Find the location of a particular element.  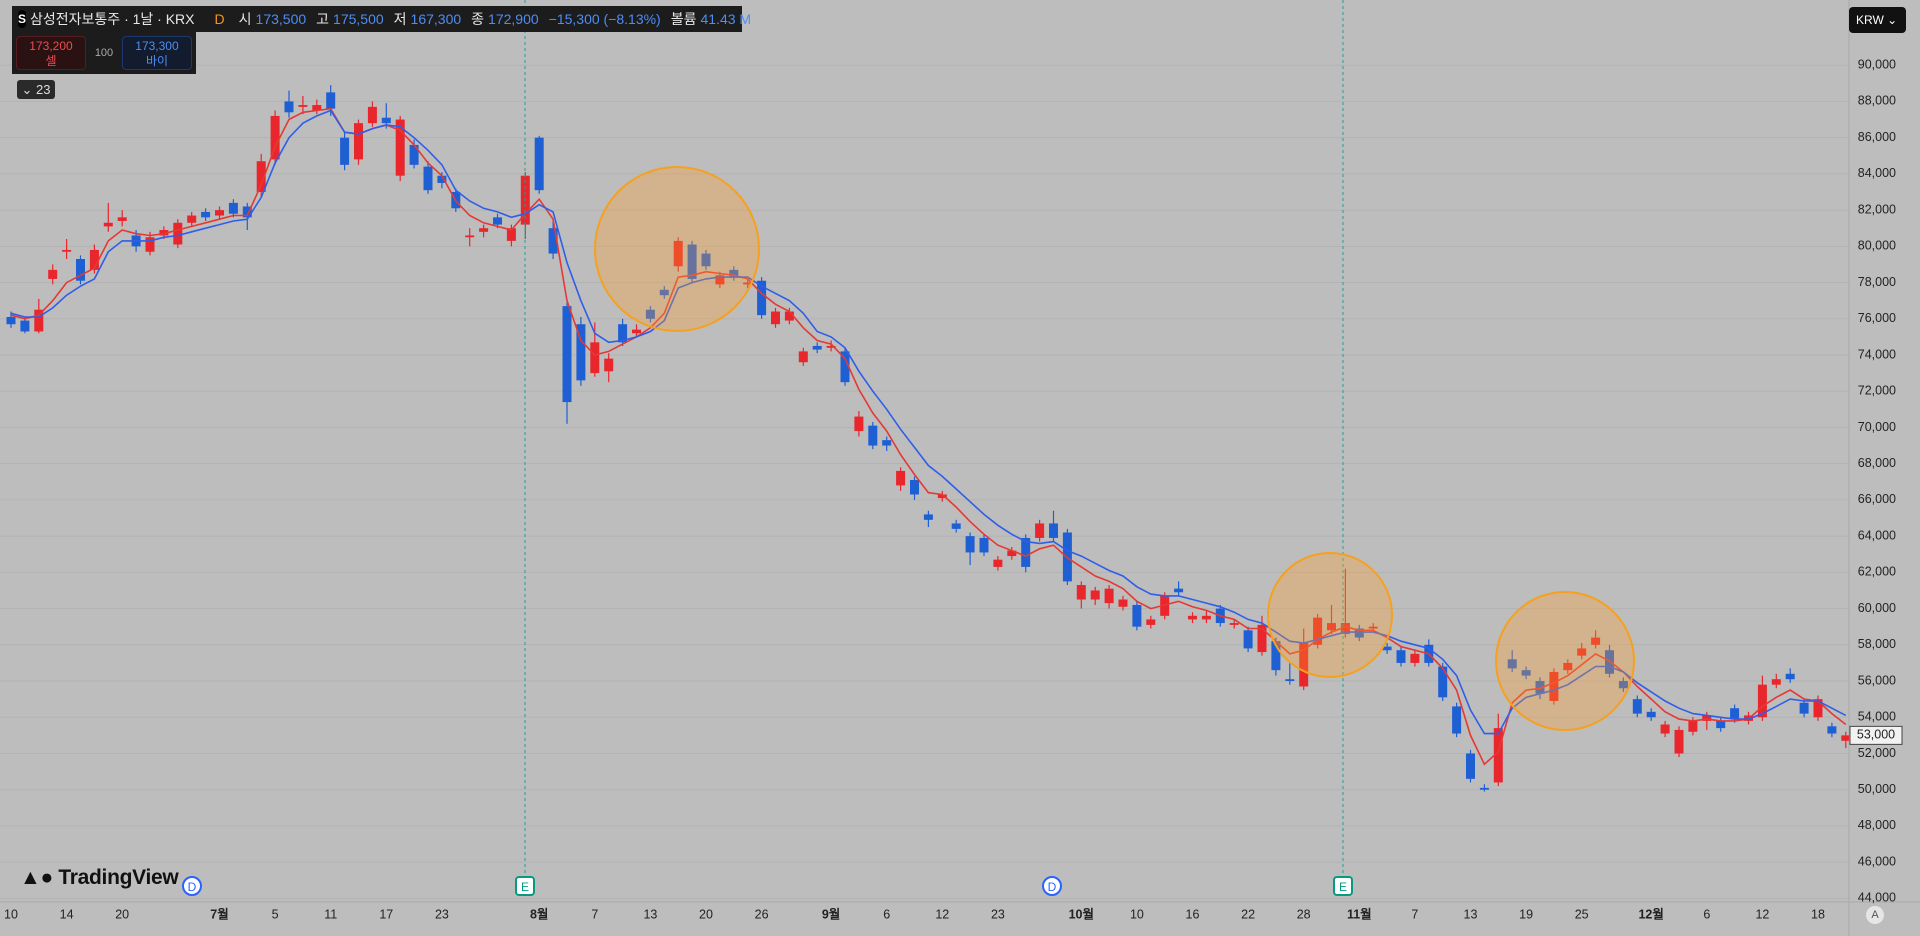

symbol-title: 삼성전자보통주 · 1날 · KRX is located at coordinates (112, 19).